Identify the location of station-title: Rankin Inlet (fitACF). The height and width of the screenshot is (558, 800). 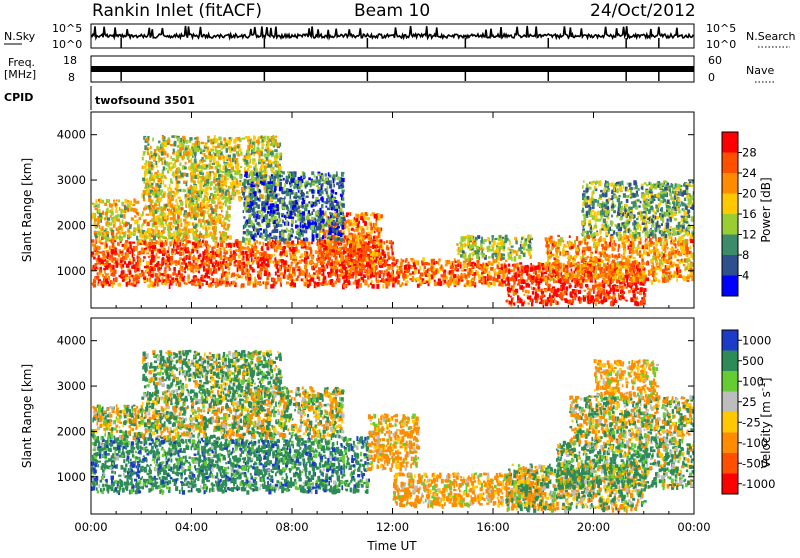
(177, 11).